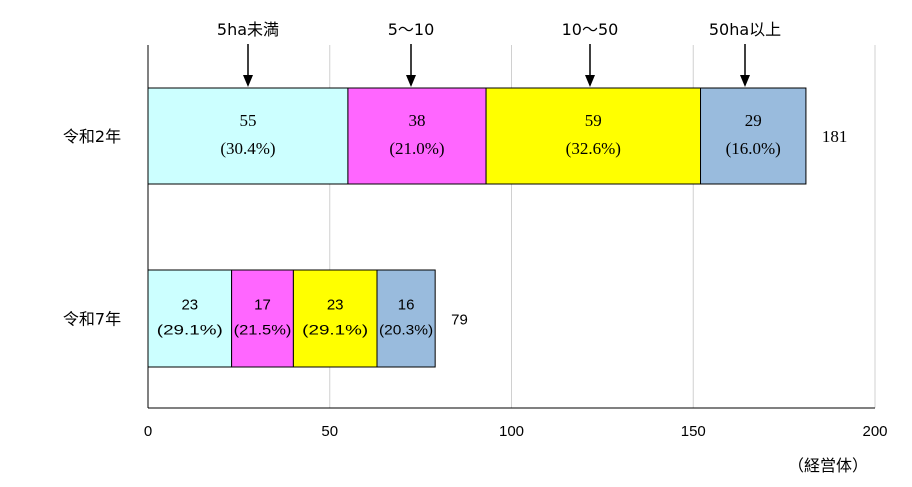 This screenshot has height=487, width=912. What do you see at coordinates (329, 431) in the screenshot?
I see `x-tick-label-50: 50` at bounding box center [329, 431].